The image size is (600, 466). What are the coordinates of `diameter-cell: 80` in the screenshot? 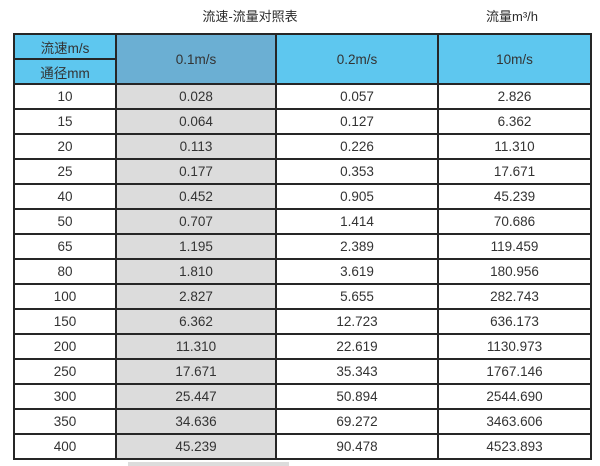 It's located at (65, 271).